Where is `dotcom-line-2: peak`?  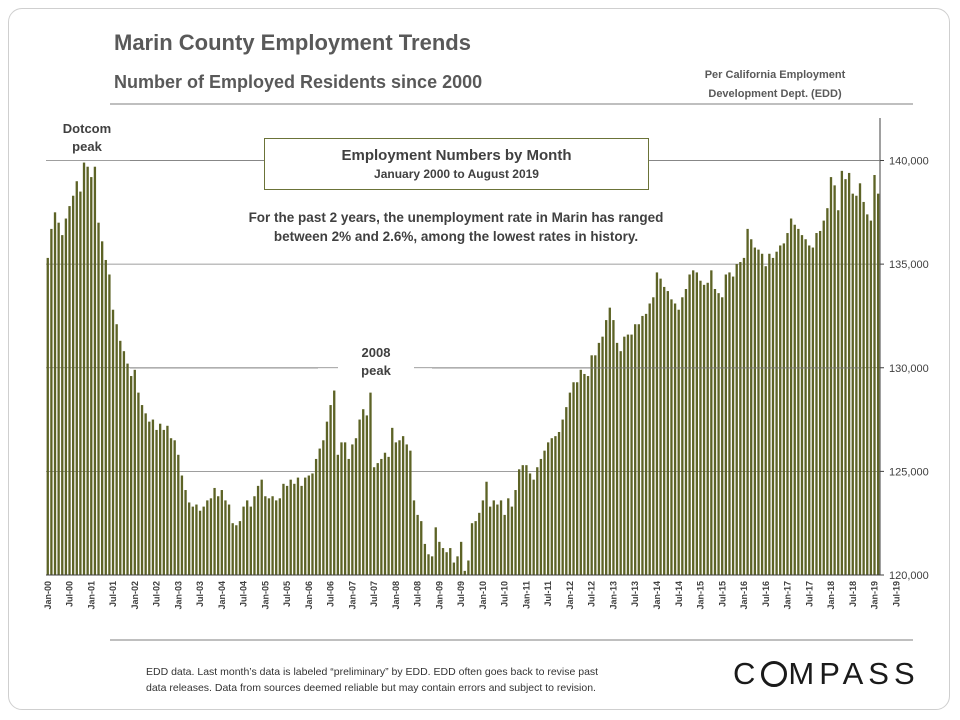
dotcom-line-2: peak is located at coordinates (87, 146).